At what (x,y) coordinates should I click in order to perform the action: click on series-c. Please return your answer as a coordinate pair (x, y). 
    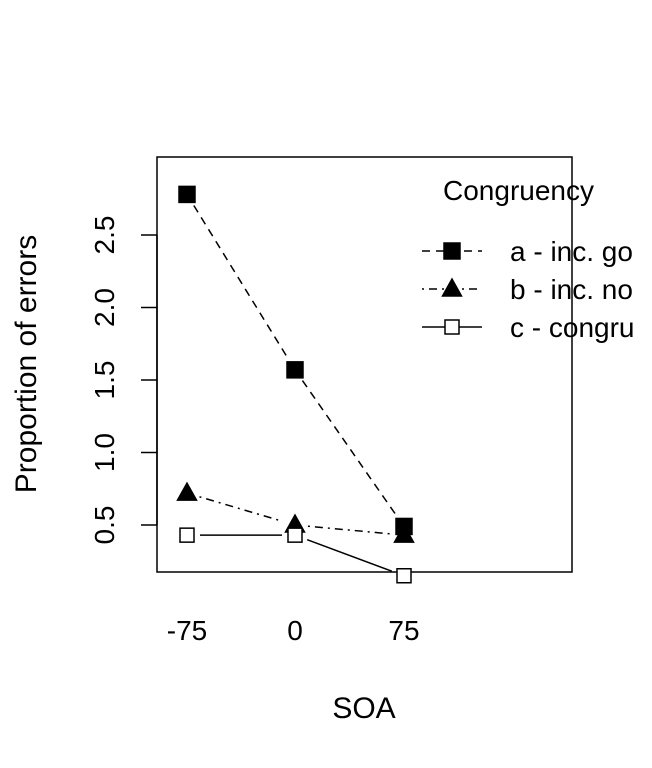
    Looking at the image, I should click on (295, 555).